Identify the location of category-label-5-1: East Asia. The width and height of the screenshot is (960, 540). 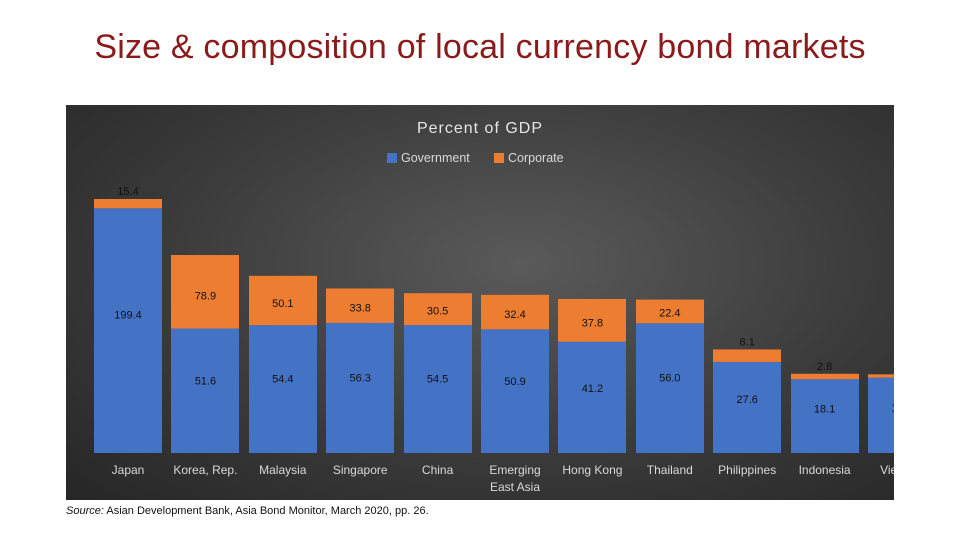
(515, 487).